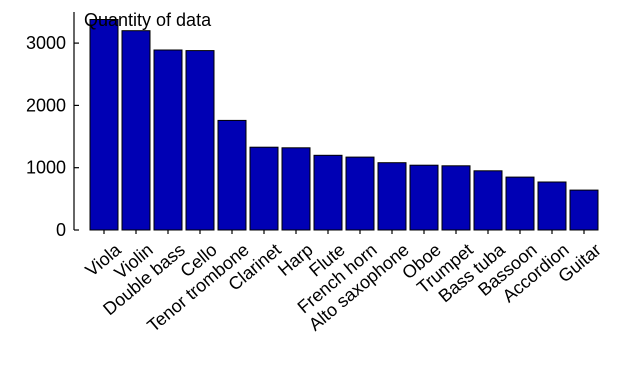 The width and height of the screenshot is (619, 370). I want to click on bar-tenor-trombone, so click(232, 175).